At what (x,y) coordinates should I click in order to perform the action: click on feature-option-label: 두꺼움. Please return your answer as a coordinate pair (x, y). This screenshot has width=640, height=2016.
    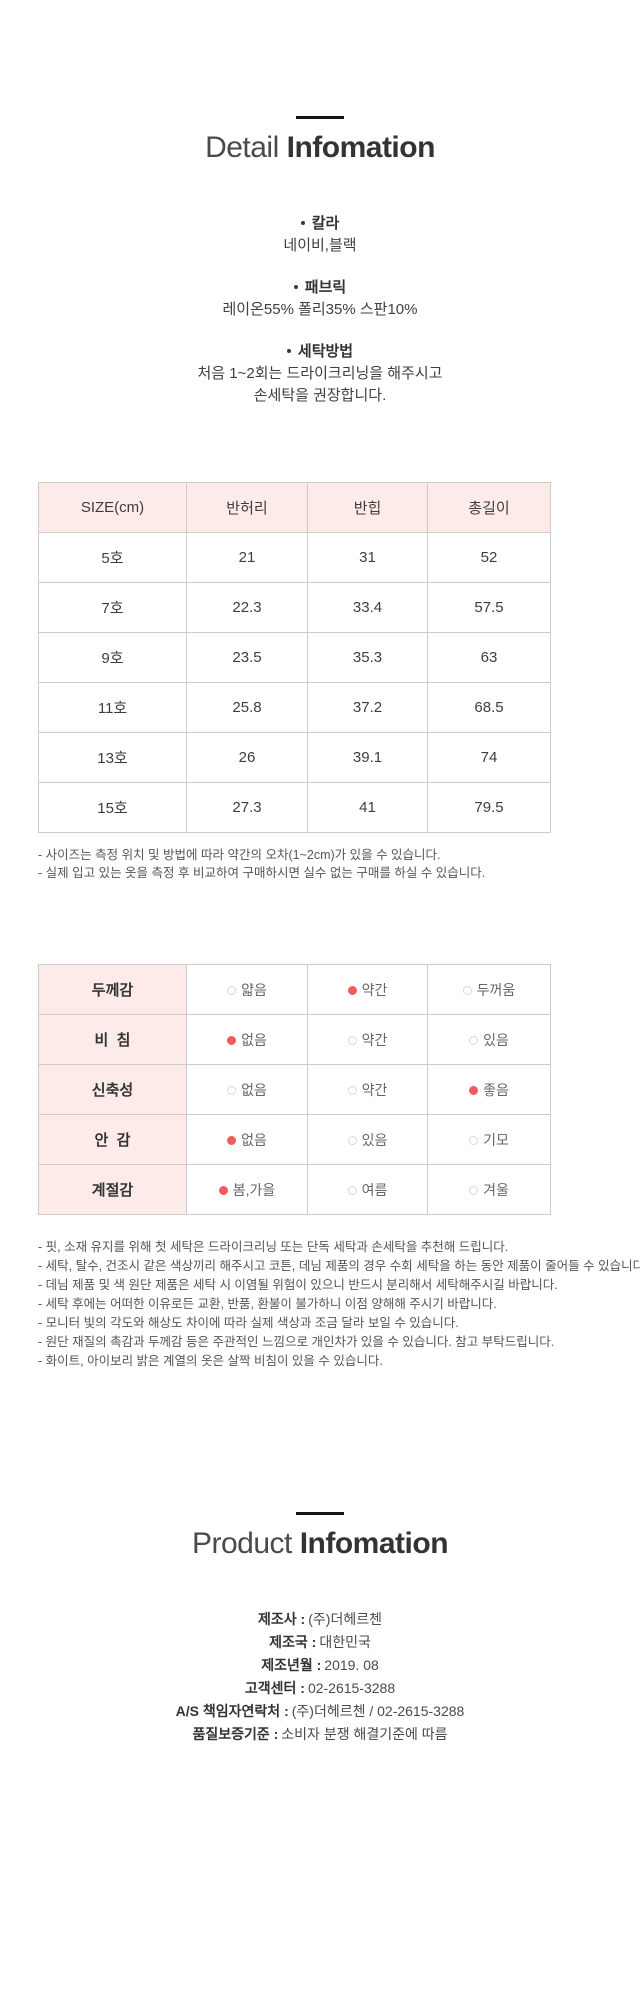
    Looking at the image, I should click on (496, 989).